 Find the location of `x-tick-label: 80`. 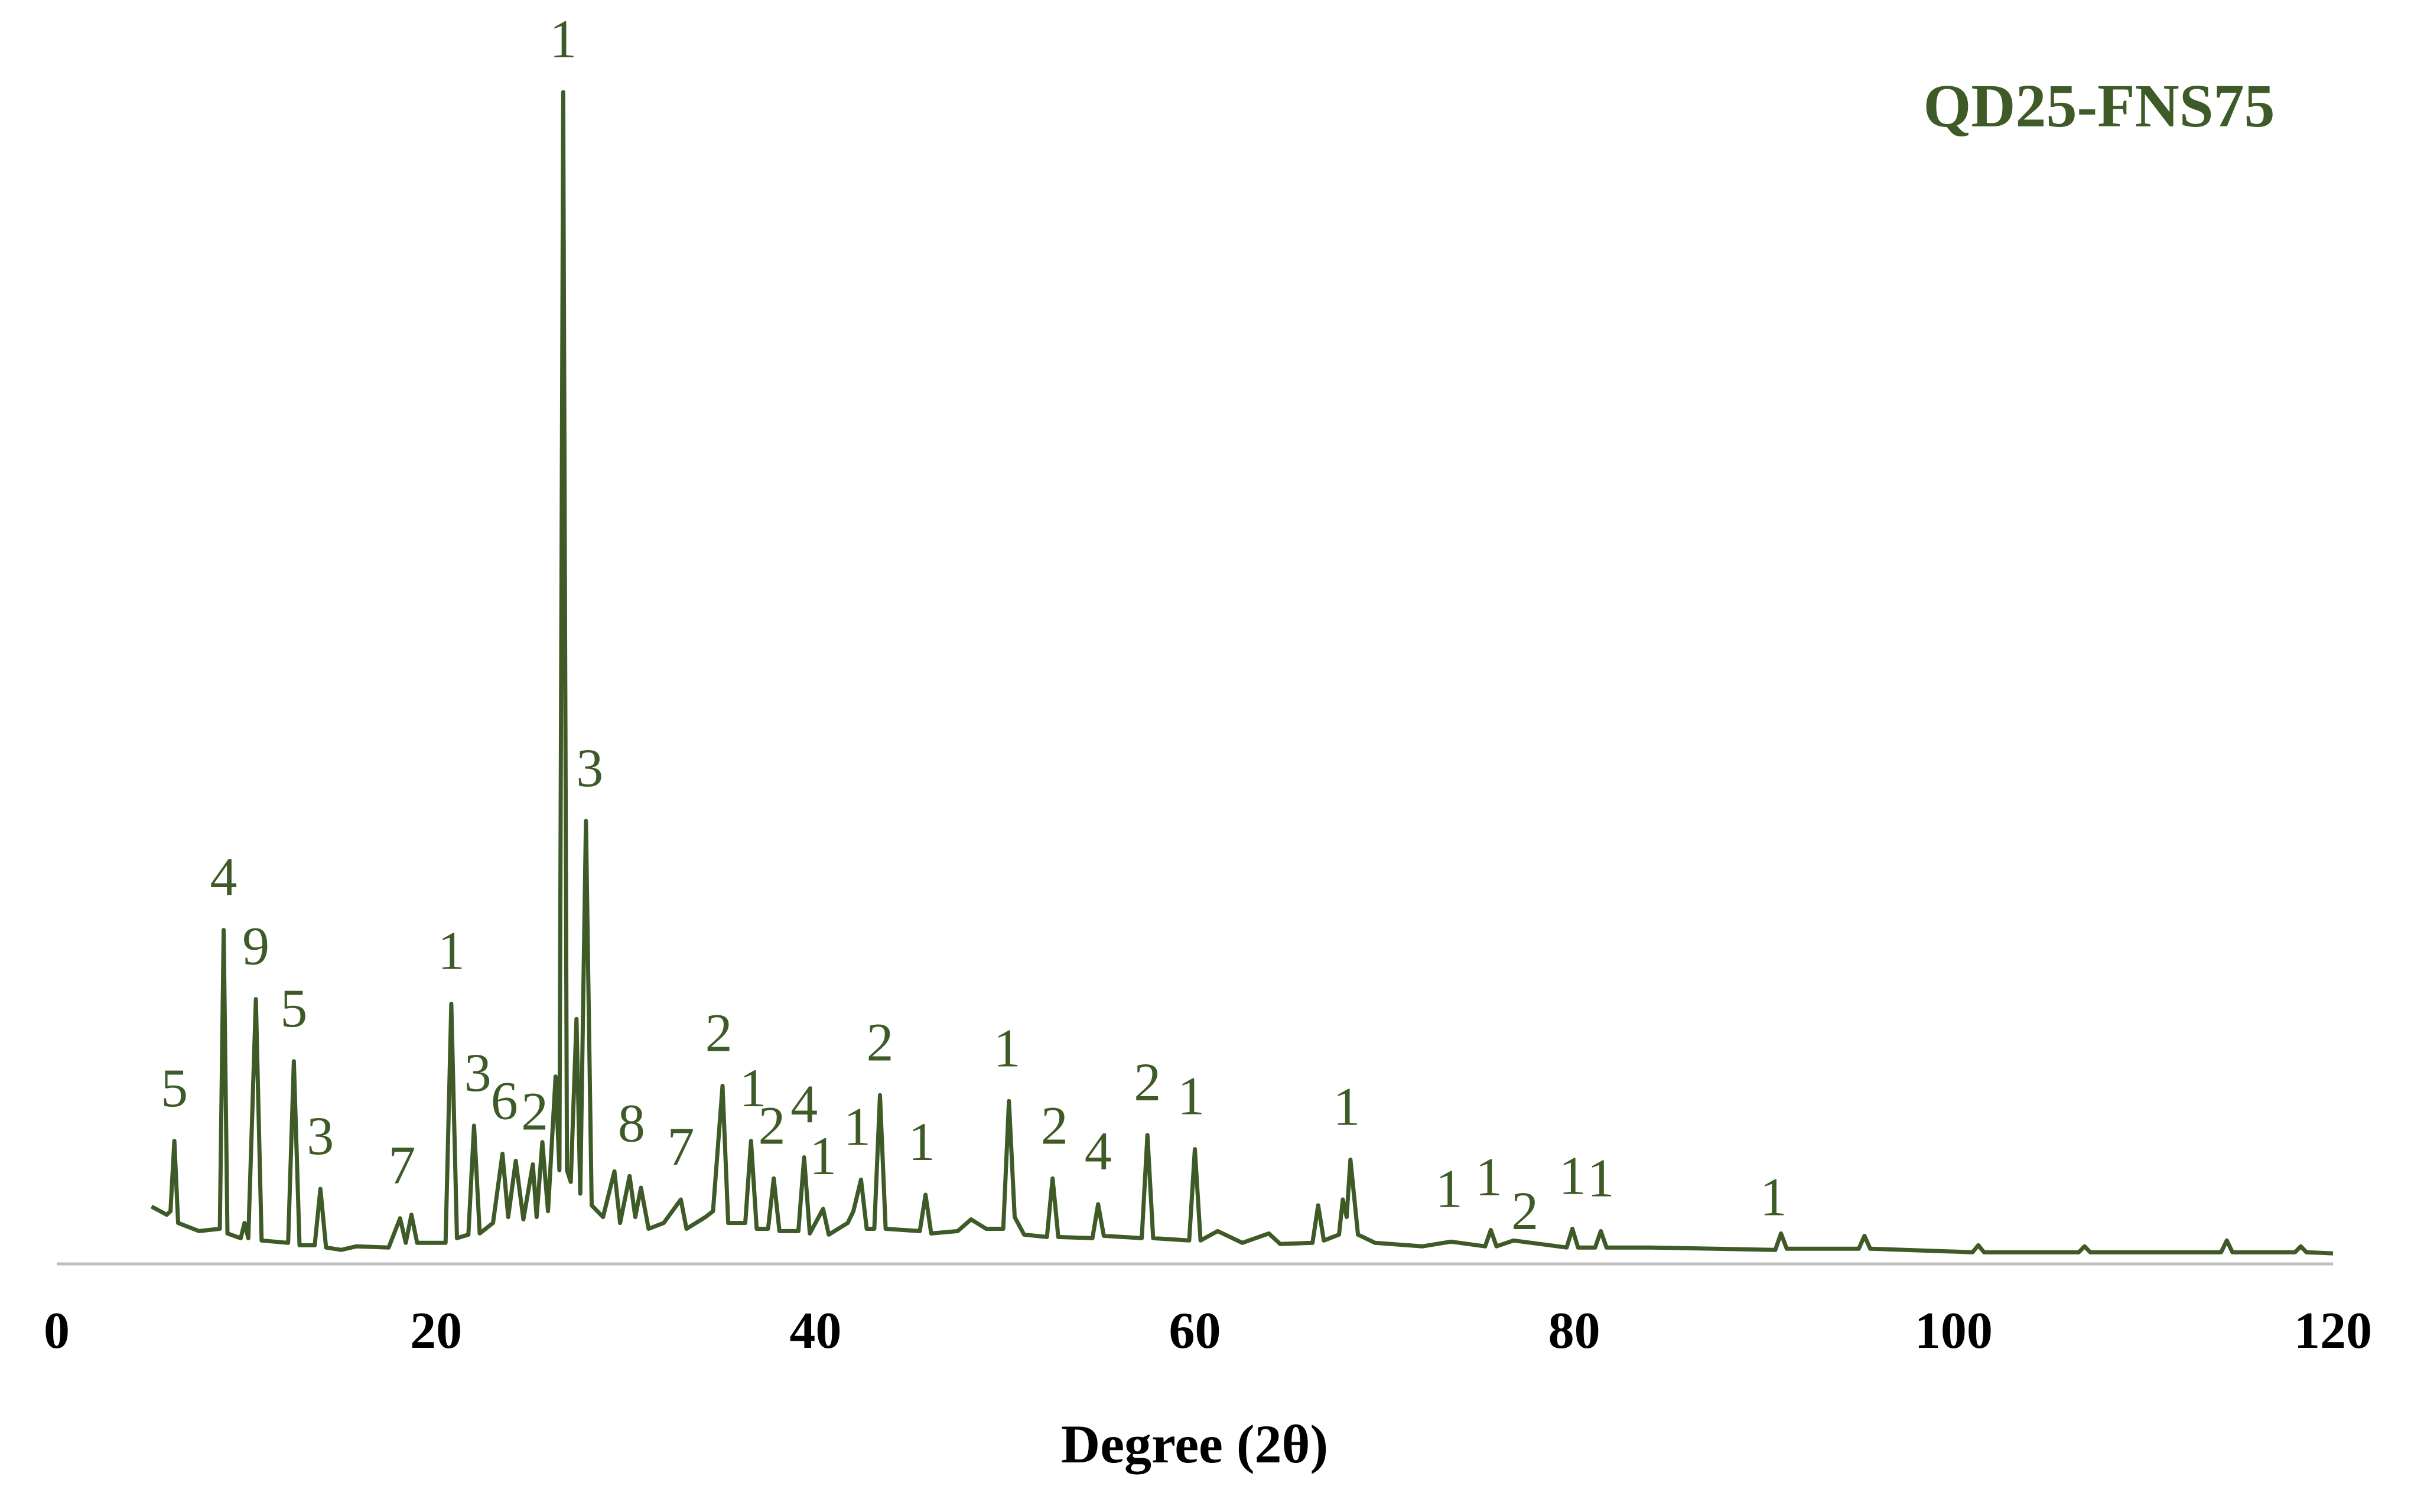

x-tick-label: 80 is located at coordinates (1574, 1331).